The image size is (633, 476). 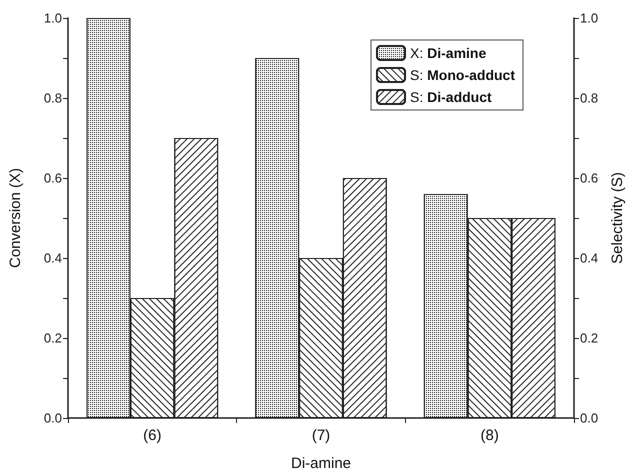 What do you see at coordinates (448, 53) in the screenshot?
I see `legend-label: X: Di-amine` at bounding box center [448, 53].